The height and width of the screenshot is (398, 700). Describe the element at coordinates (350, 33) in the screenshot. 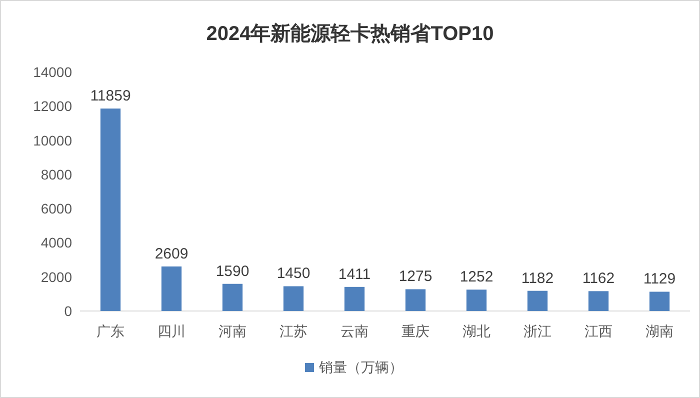

I see `chart-title: 2024年新能源轻卡热销省TOP10` at that location.